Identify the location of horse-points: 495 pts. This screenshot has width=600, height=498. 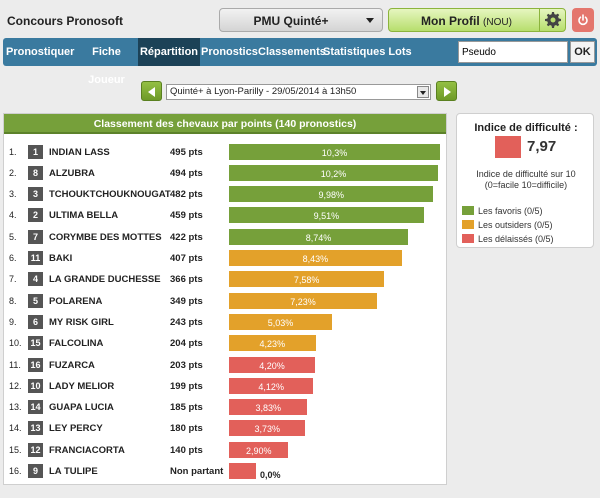
(186, 152).